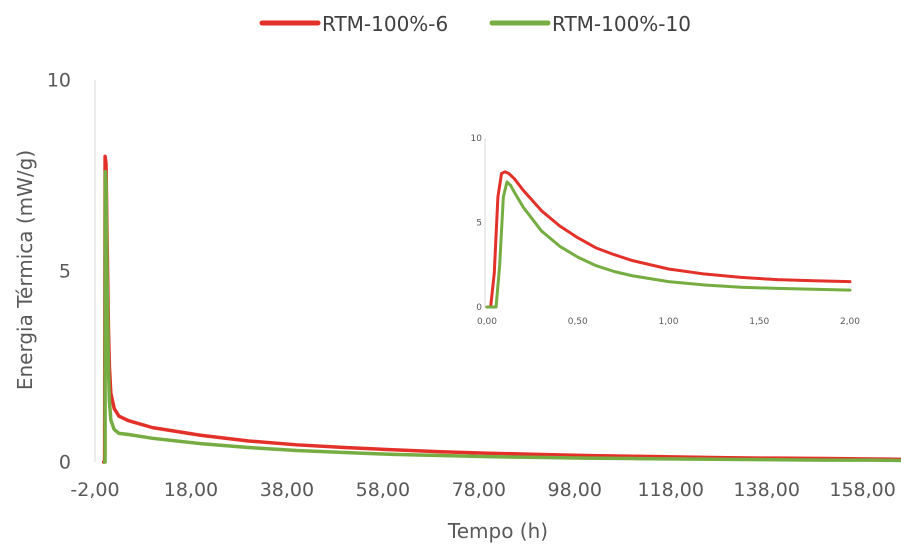 The image size is (901, 547). What do you see at coordinates (475, 24) in the screenshot?
I see `legend: RTM-100%-6 RTM-100%-10` at bounding box center [475, 24].